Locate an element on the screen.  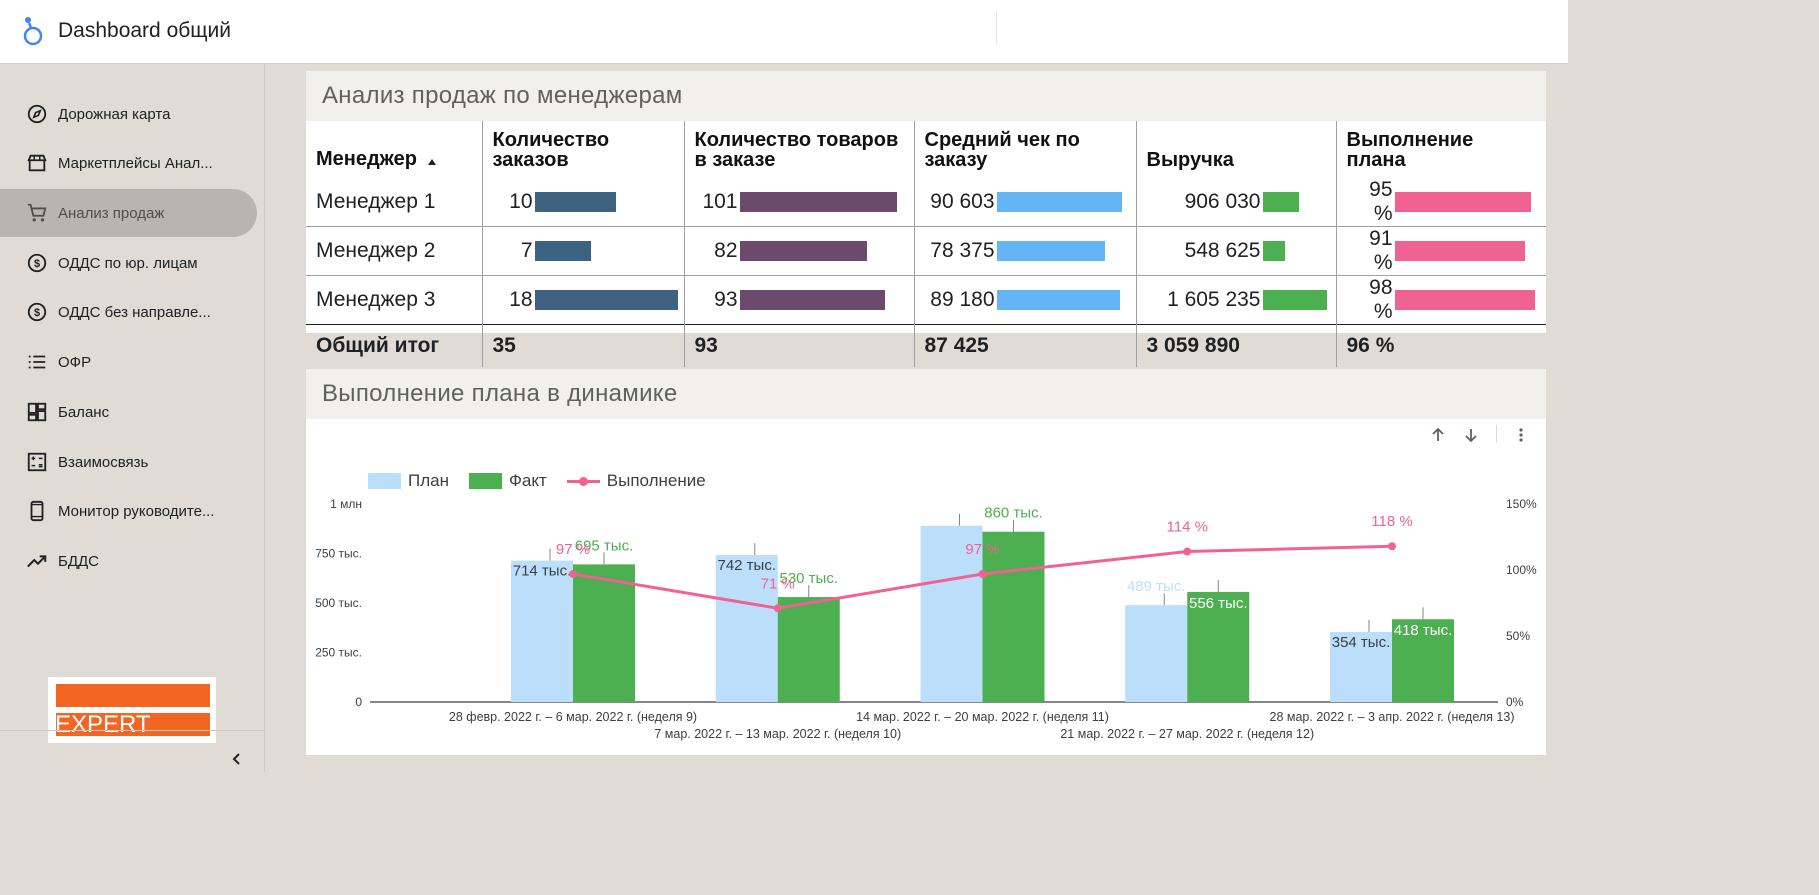
legend-item-completion: Выполнение is located at coordinates (636, 481).